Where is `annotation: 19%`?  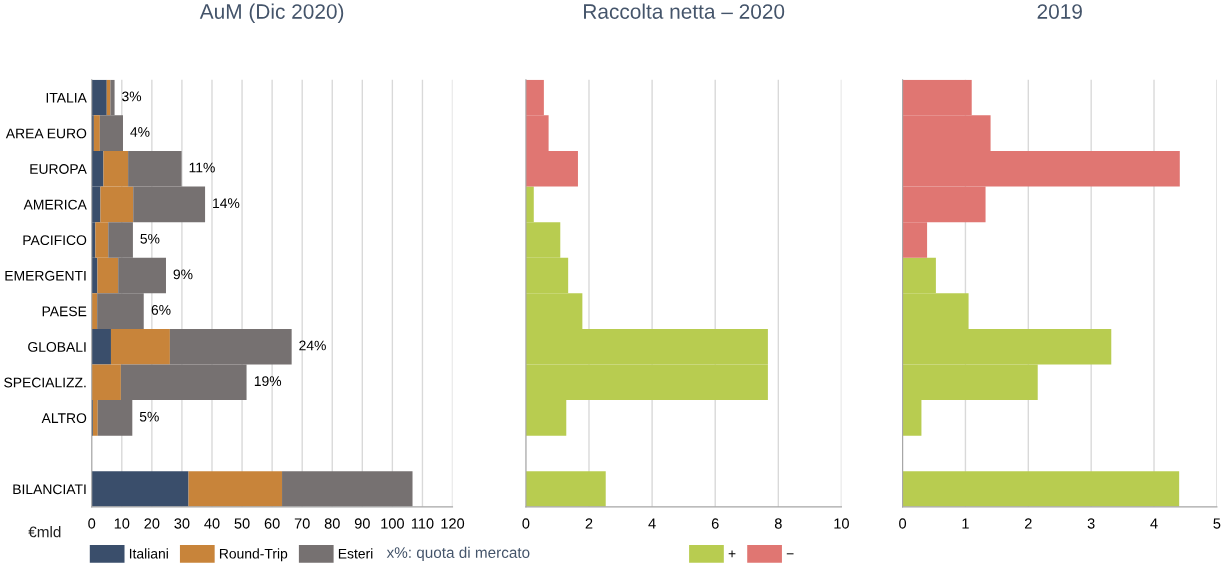 annotation: 19% is located at coordinates (268, 381).